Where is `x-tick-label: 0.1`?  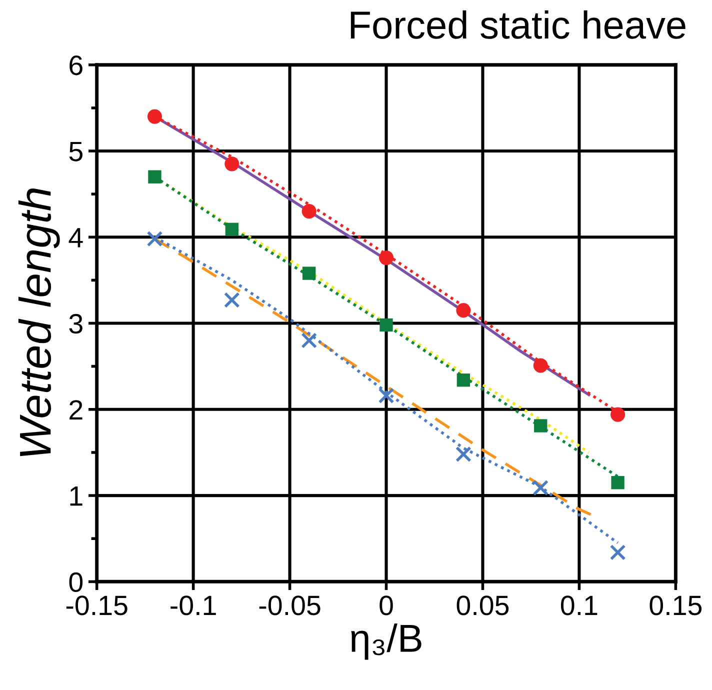 x-tick-label: 0.1 is located at coordinates (579, 606).